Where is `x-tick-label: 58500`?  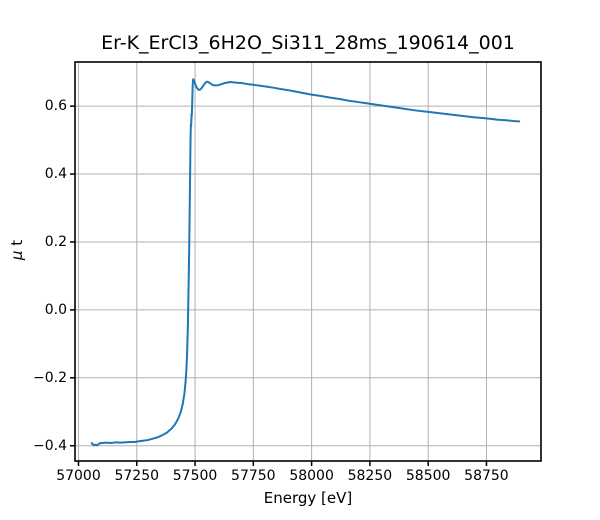
x-tick-label: 58500 is located at coordinates (428, 476).